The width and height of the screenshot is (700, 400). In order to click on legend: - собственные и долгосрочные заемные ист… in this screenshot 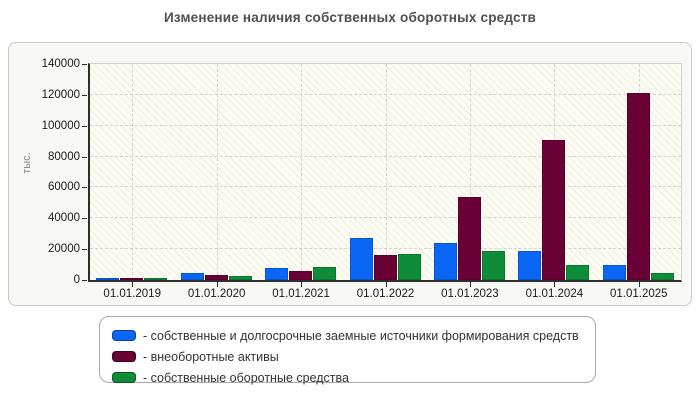, I will do `click(347, 350)`.